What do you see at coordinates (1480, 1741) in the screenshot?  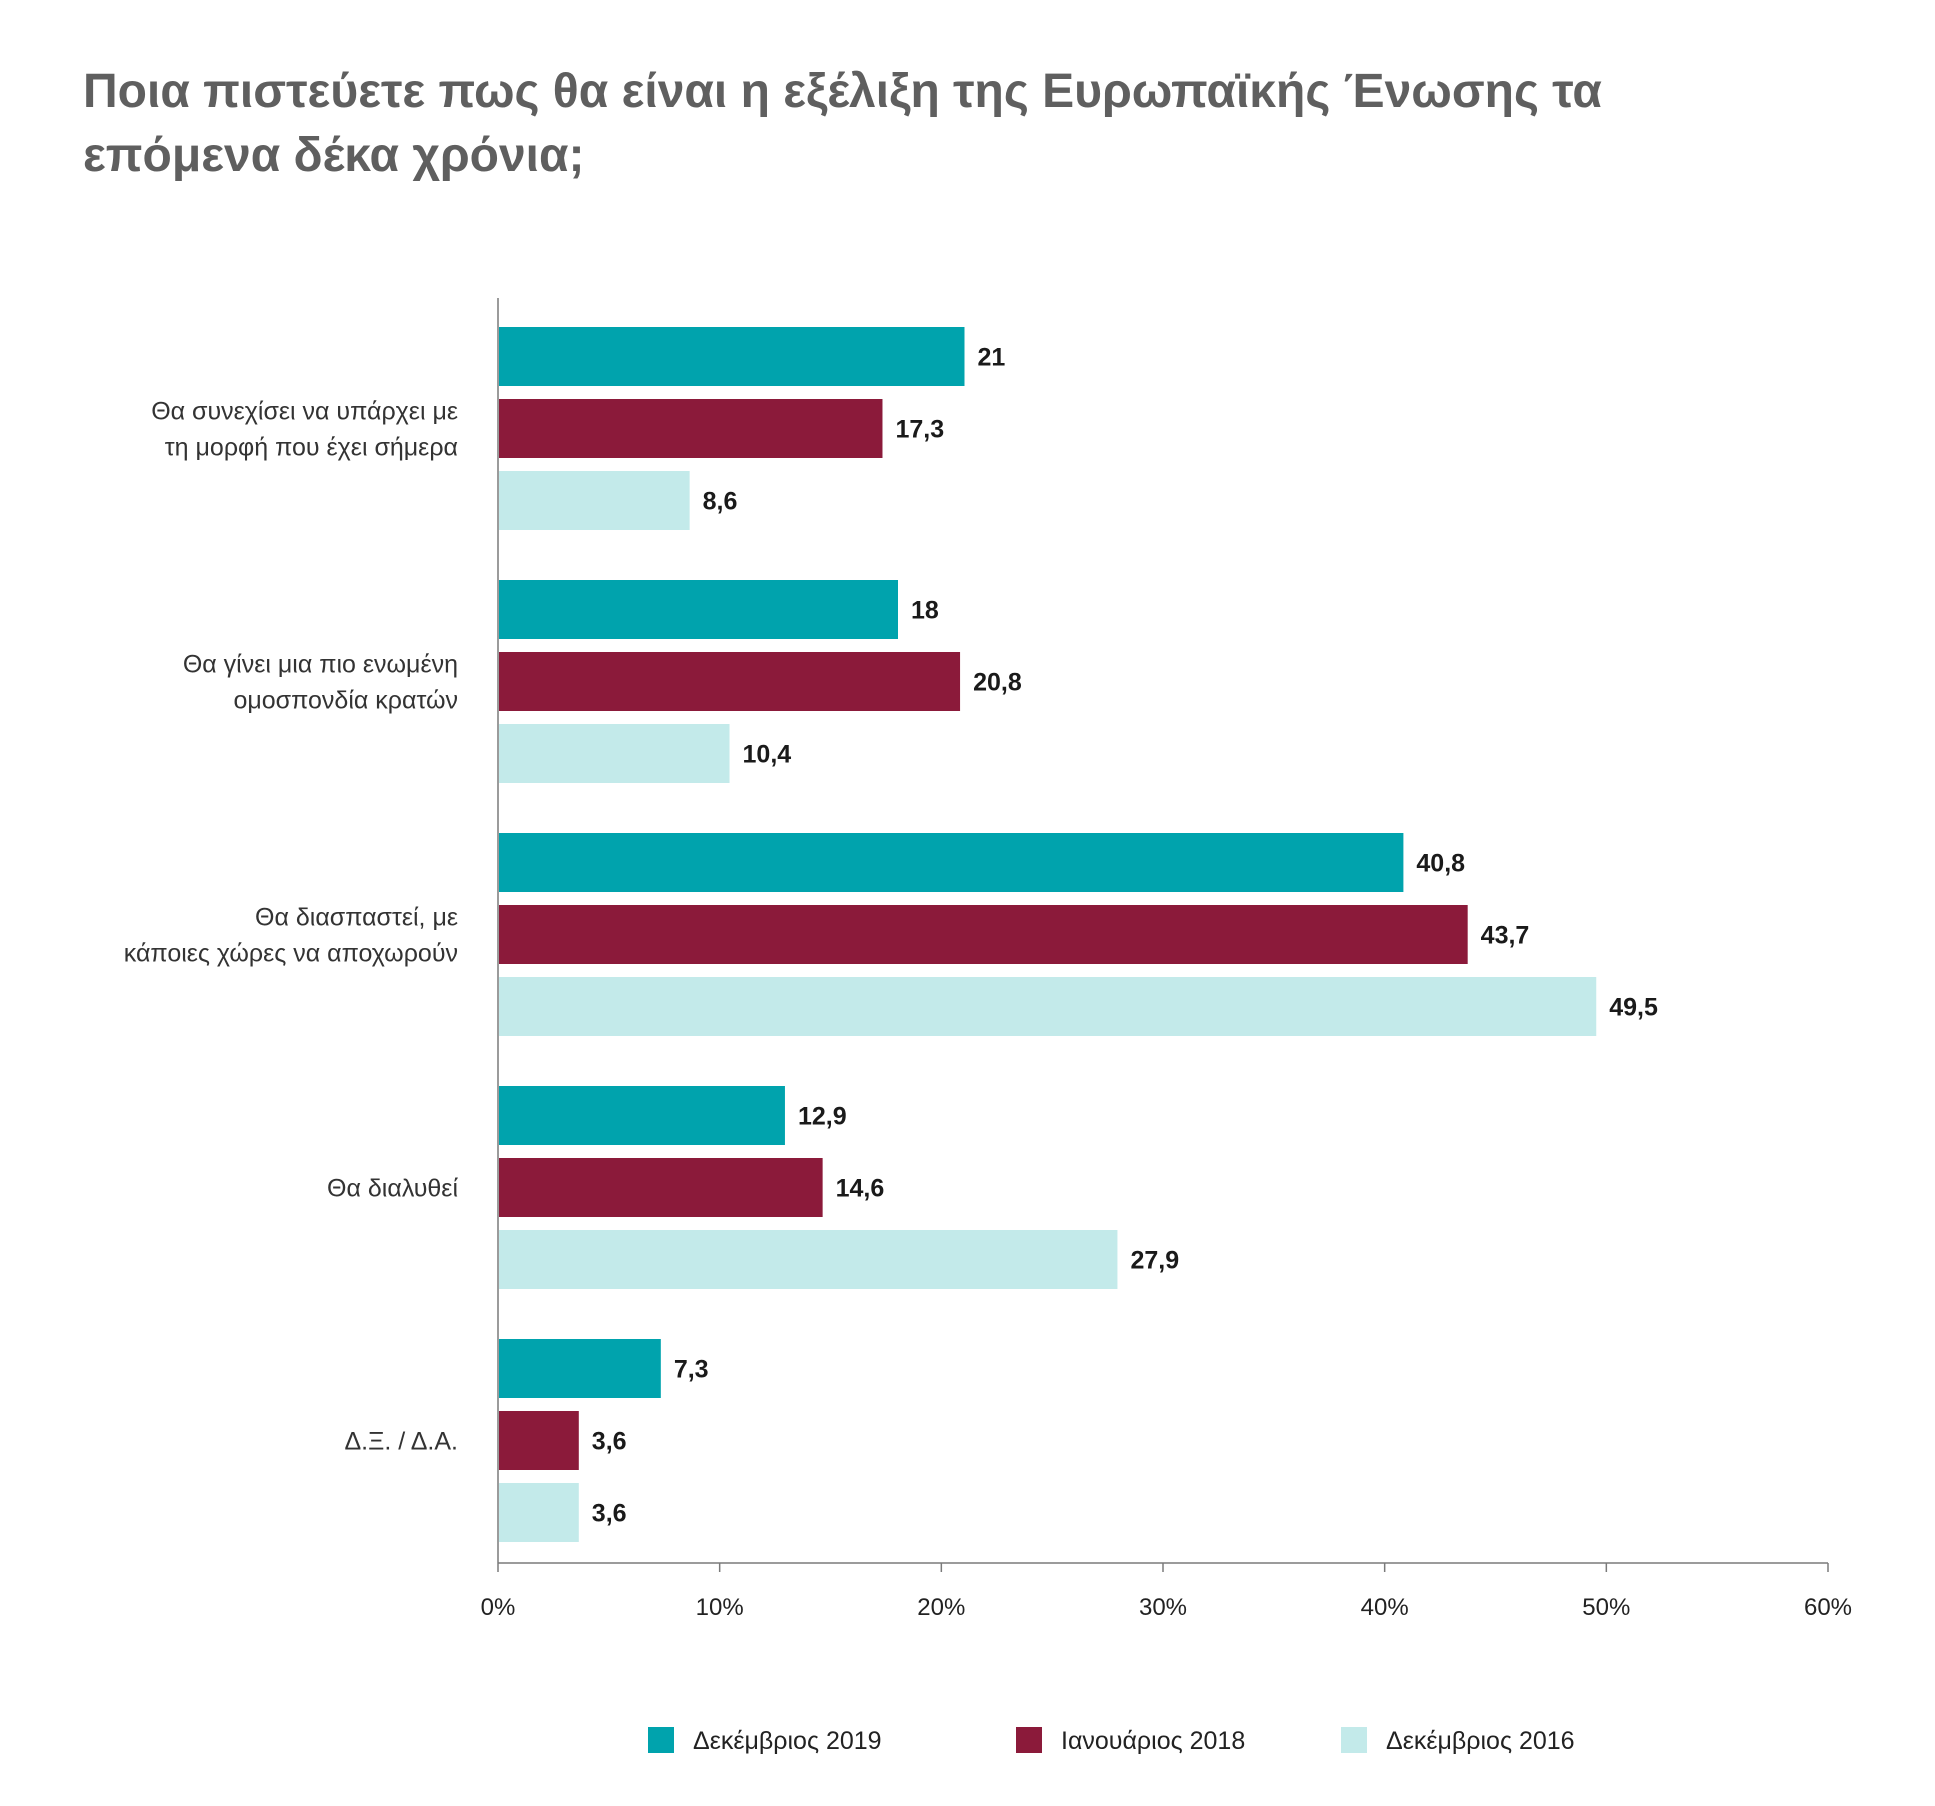 I see `legend-label: Δεκέμβριος 2016` at bounding box center [1480, 1741].